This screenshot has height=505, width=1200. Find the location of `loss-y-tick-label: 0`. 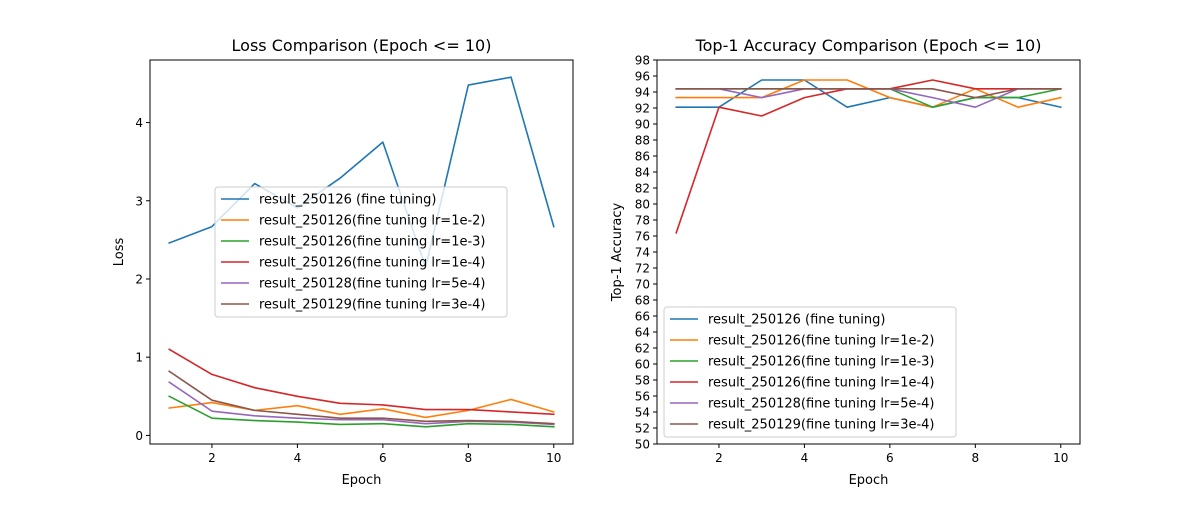

loss-y-tick-label: 0 is located at coordinates (139, 436).